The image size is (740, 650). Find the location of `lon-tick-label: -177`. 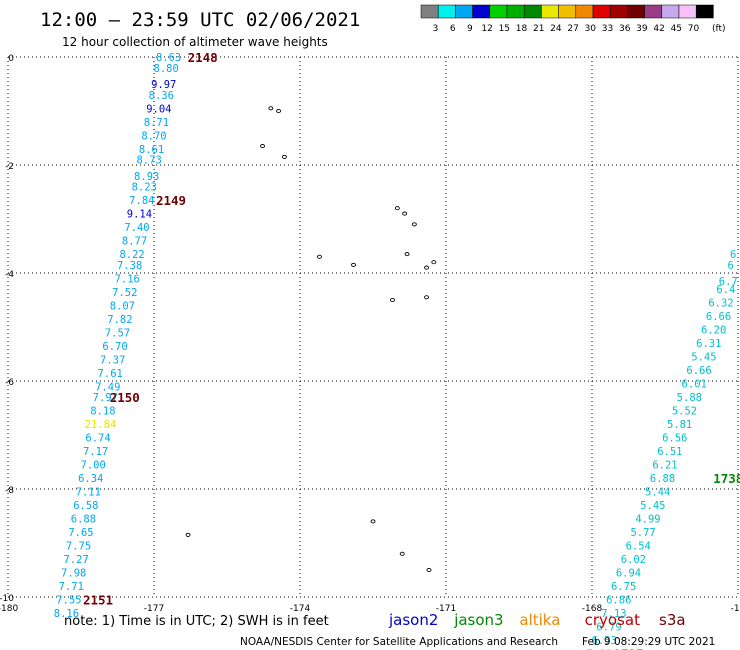

lon-tick-label: -177 is located at coordinates (154, 609).